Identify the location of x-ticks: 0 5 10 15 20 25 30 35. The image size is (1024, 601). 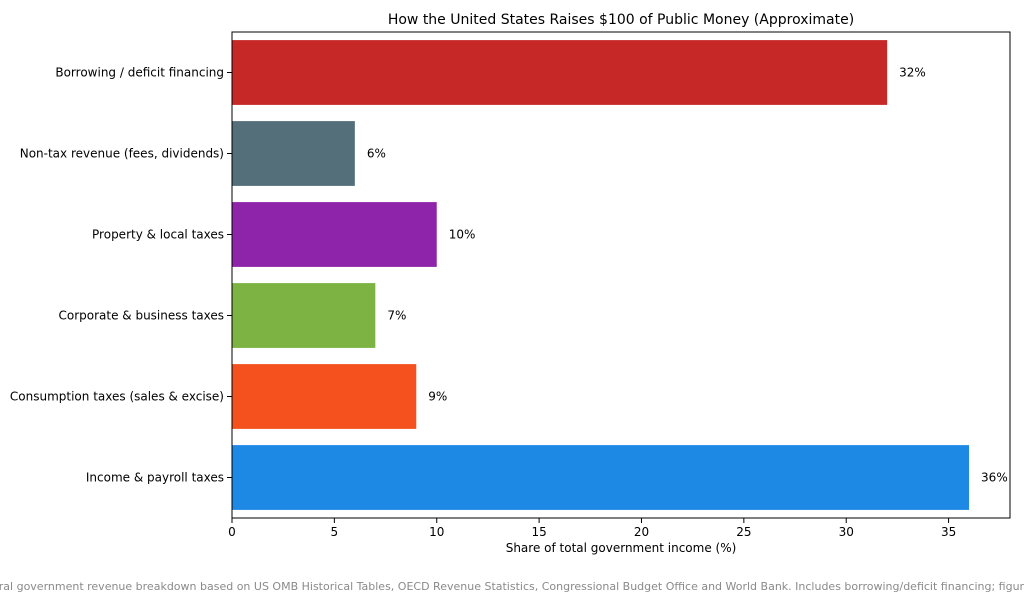
(592, 528).